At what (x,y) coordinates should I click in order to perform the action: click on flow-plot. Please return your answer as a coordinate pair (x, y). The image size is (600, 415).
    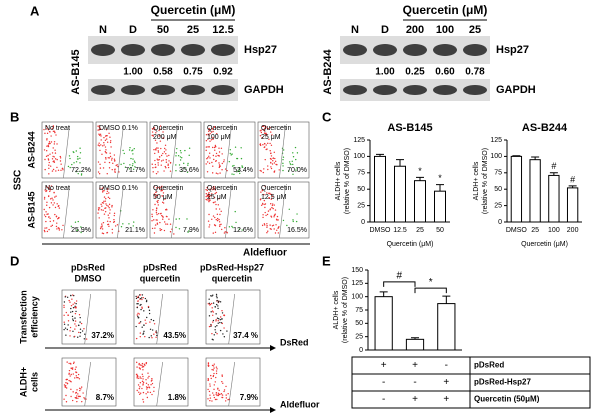
    Looking at the image, I should click on (121, 150).